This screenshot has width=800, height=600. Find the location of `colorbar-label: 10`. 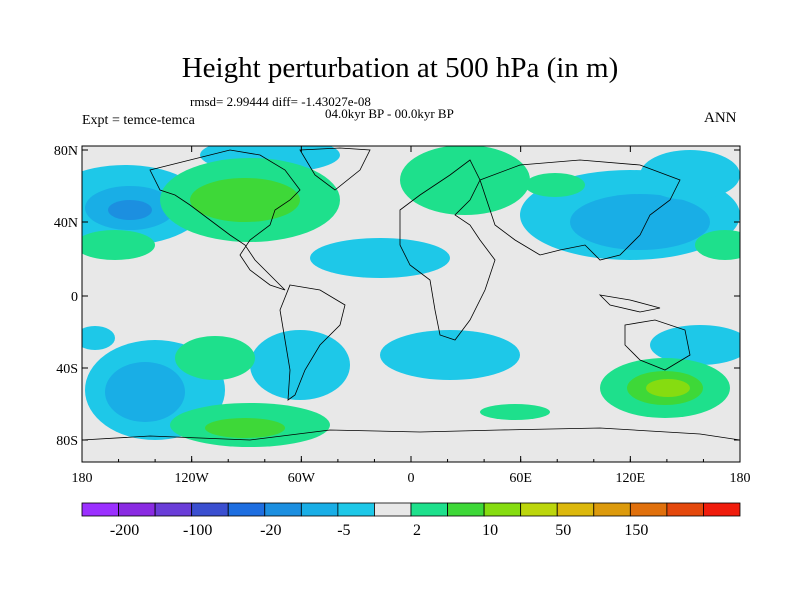

colorbar-label: 10 is located at coordinates (490, 530).